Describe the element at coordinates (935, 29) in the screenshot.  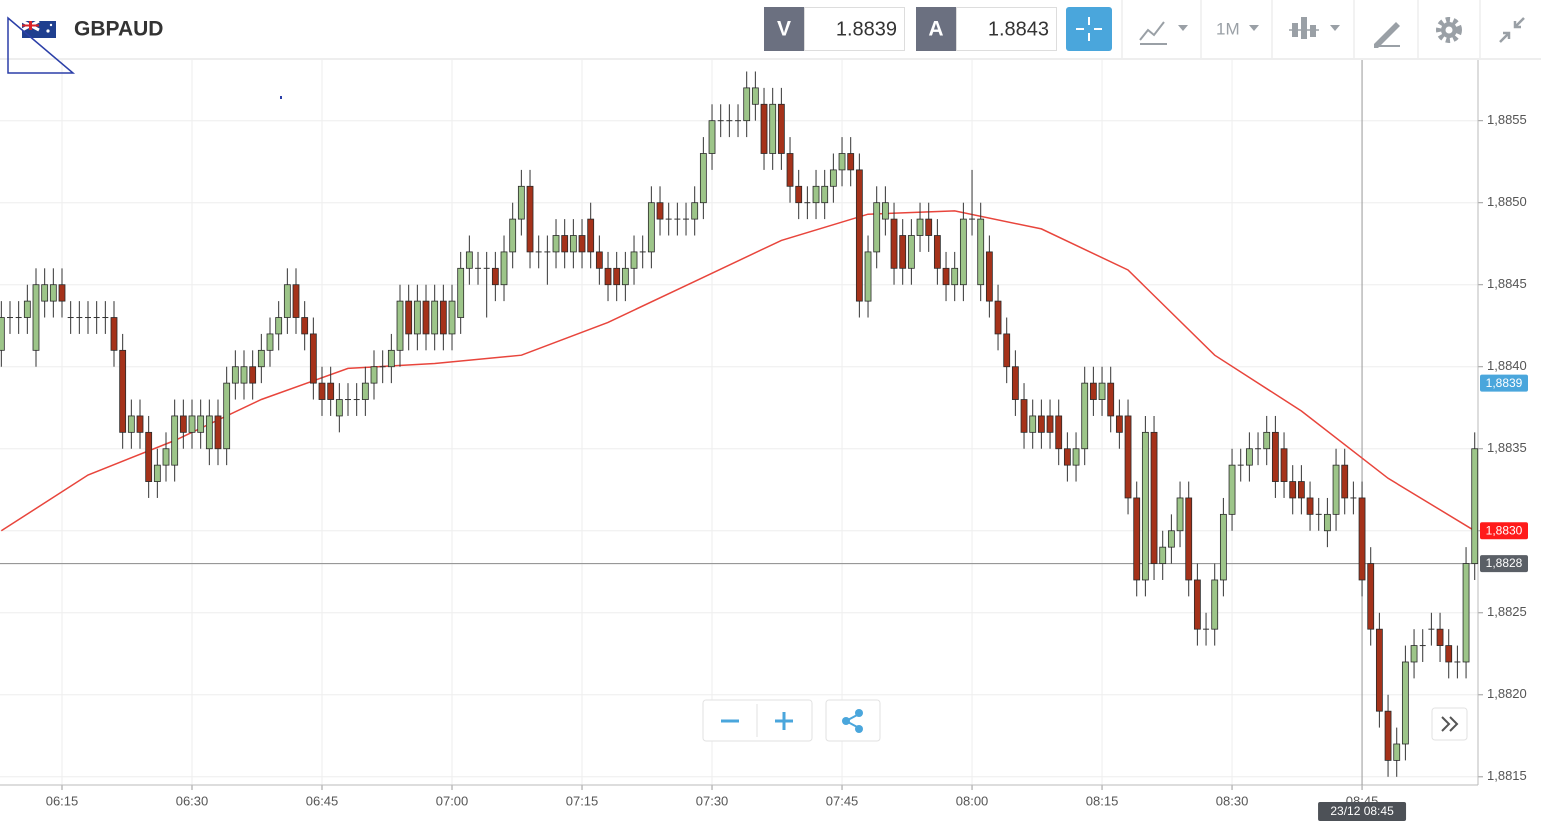
I see `ask-label: A` at that location.